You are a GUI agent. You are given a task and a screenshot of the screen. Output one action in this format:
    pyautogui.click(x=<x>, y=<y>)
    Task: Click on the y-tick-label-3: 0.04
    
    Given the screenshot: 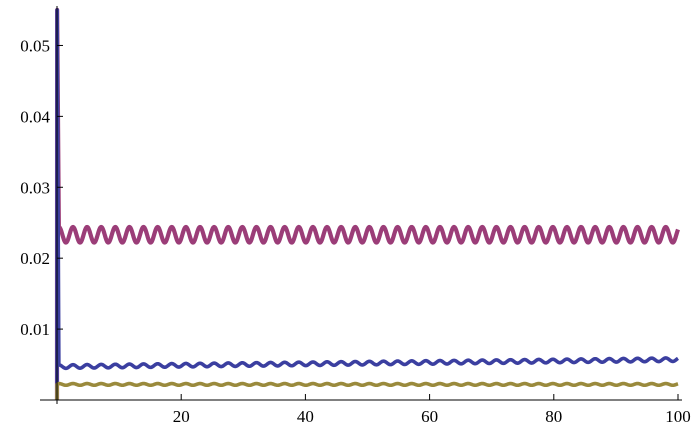 What is the action you would take?
    pyautogui.click(x=35, y=116)
    